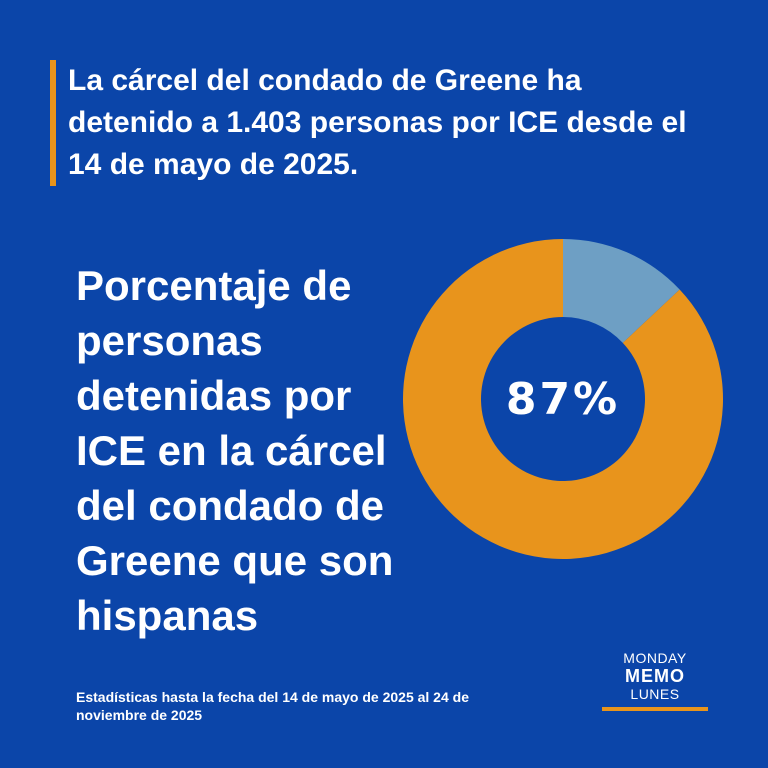  What do you see at coordinates (655, 694) in the screenshot?
I see `logo-line-lunes: LUNES` at bounding box center [655, 694].